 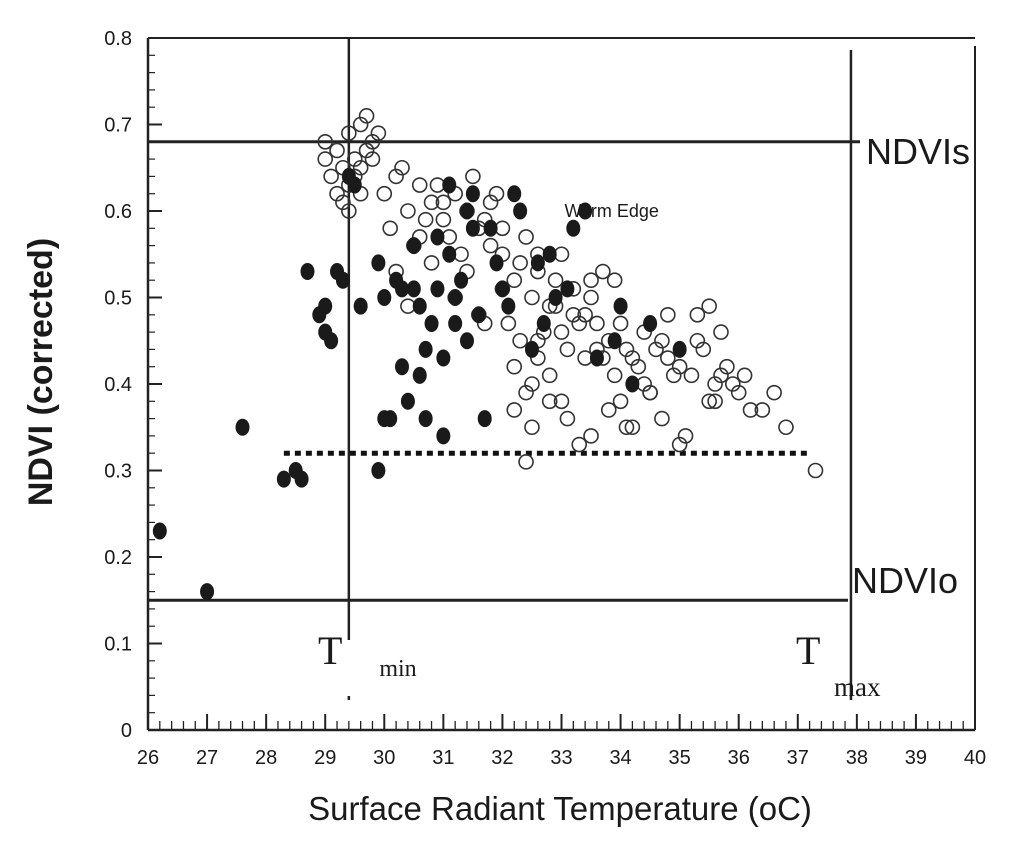 What do you see at coordinates (118, 212) in the screenshot?
I see `y-tick-label: 0.6` at bounding box center [118, 212].